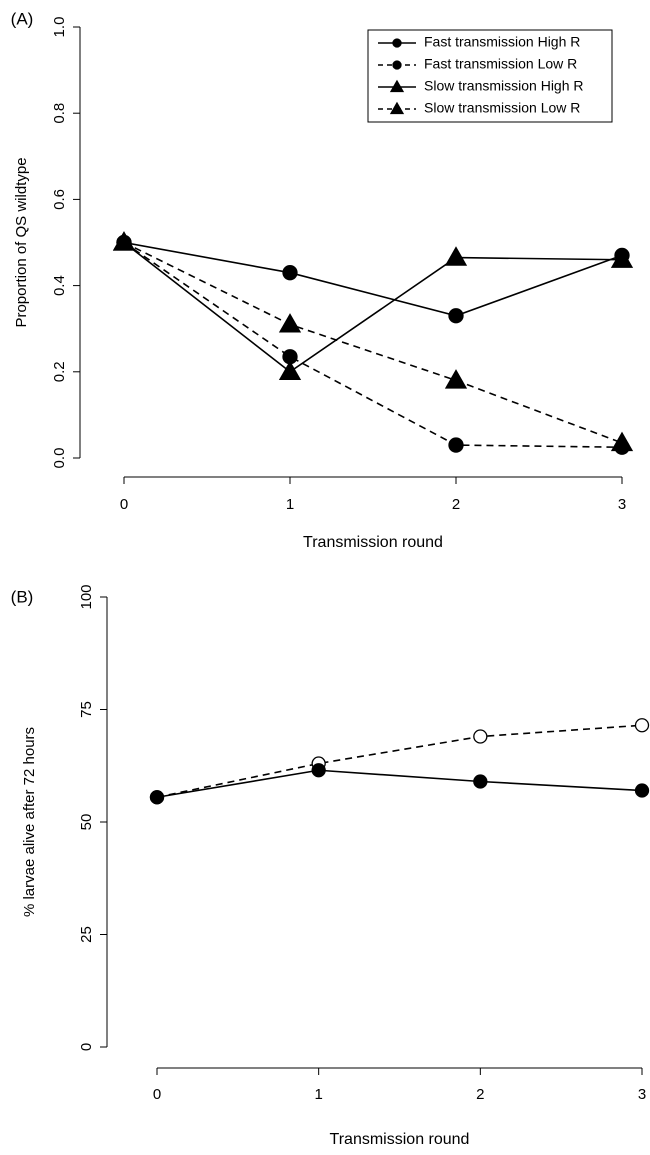  Describe the element at coordinates (502, 42) in the screenshot. I see `legend-label: Fast transmission High R` at that location.